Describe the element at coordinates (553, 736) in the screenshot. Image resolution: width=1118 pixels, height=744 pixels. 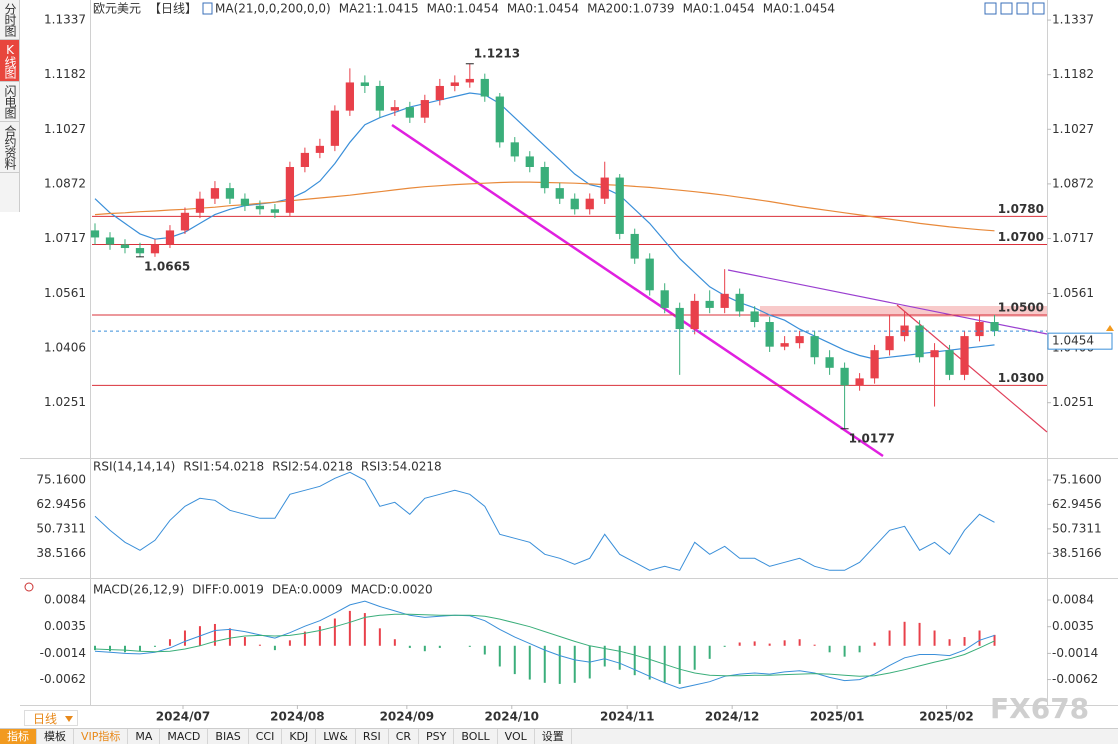
I see `toolbar-item: 设置` at that location.